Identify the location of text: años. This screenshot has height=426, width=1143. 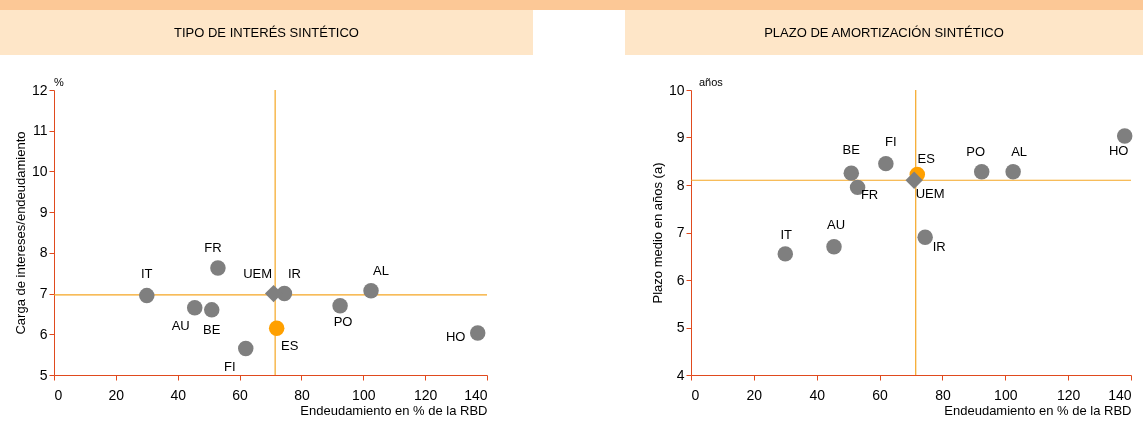
(711, 82).